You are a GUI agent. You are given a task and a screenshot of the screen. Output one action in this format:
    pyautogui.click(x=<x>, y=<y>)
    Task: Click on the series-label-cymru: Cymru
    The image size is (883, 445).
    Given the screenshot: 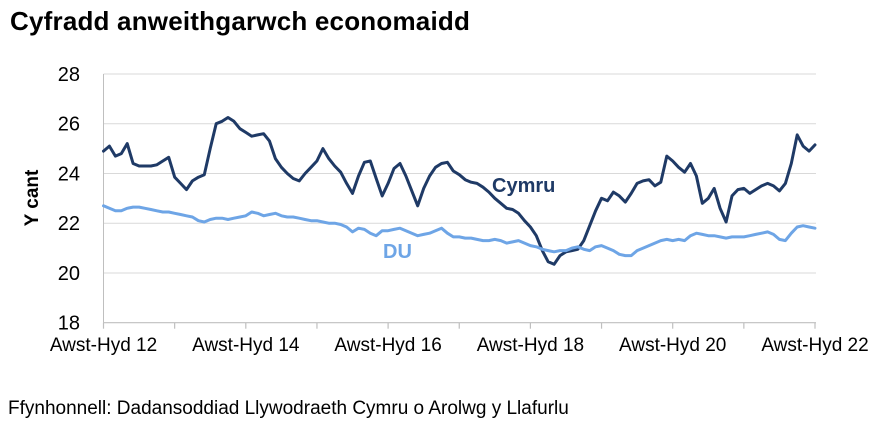 What is the action you would take?
    pyautogui.click(x=523, y=186)
    